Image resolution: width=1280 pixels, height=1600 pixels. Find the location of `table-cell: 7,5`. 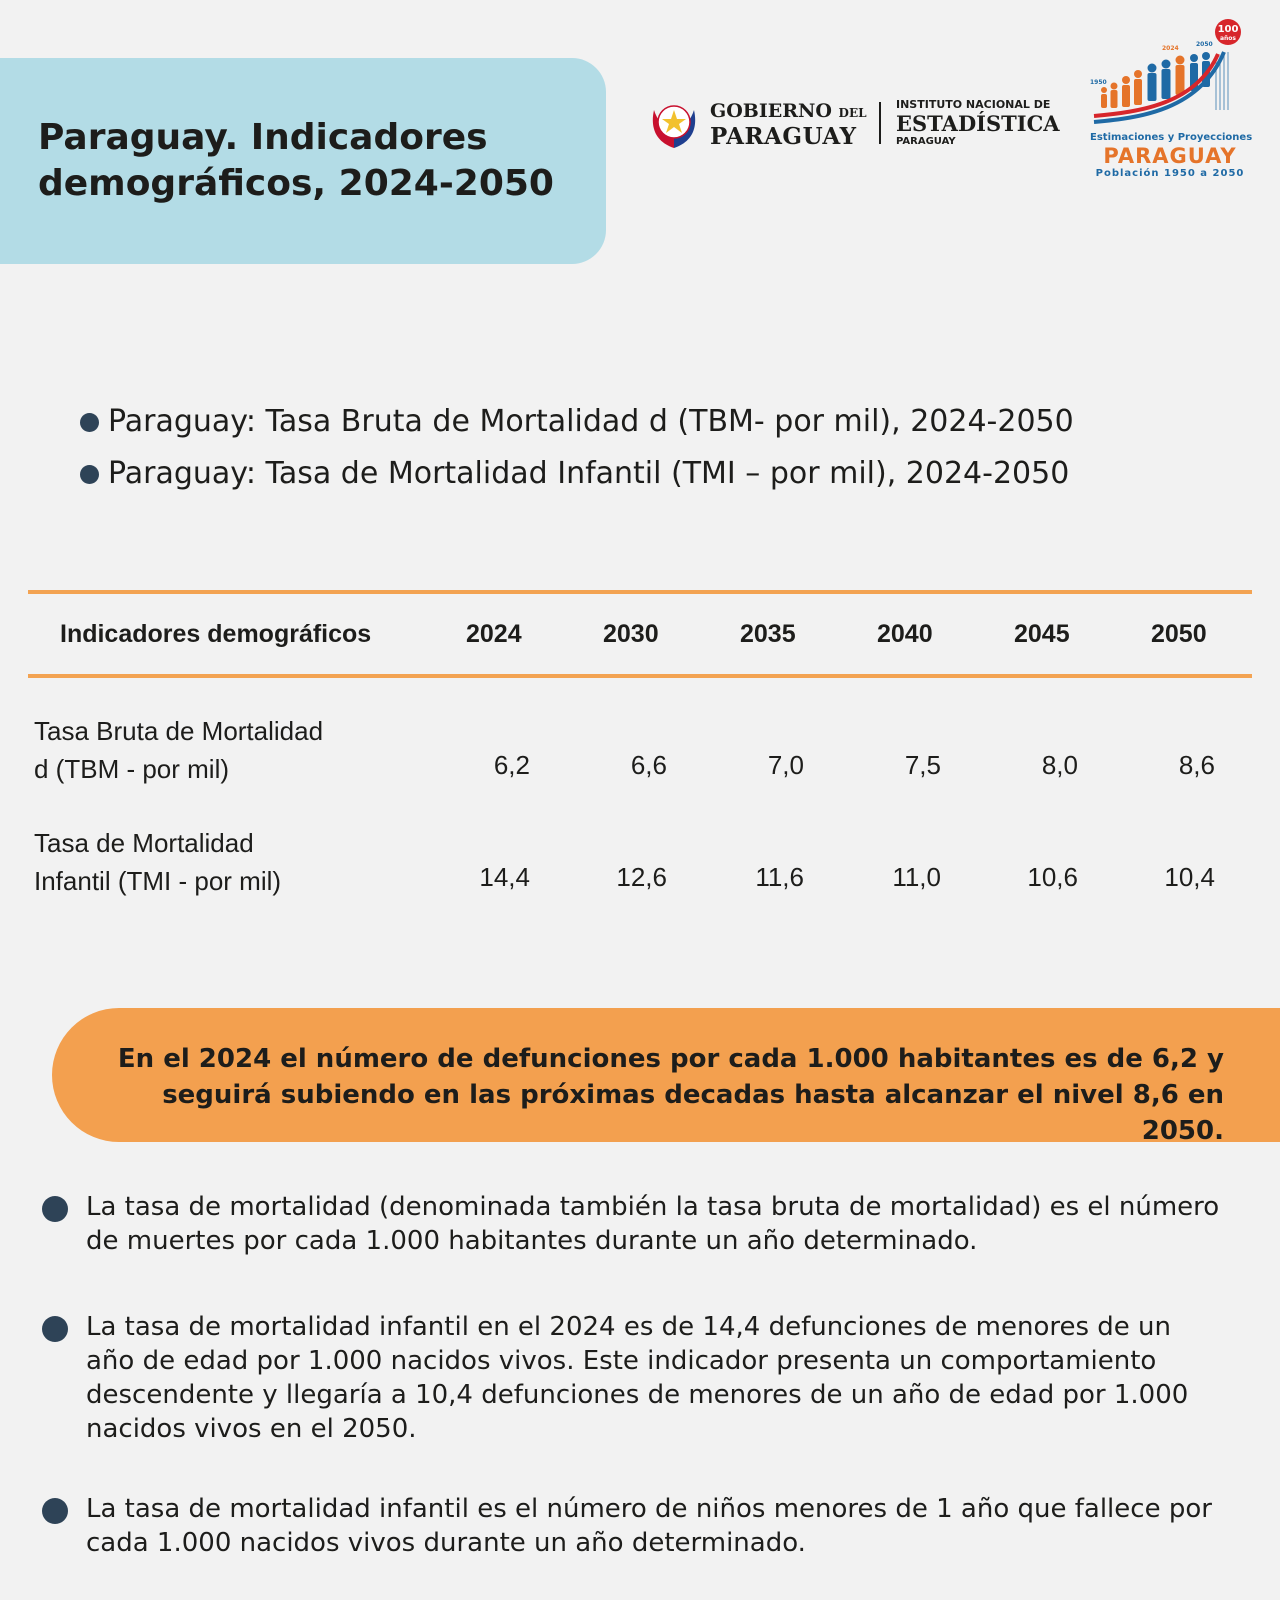

table-cell: 7,5 is located at coordinates (922, 765).